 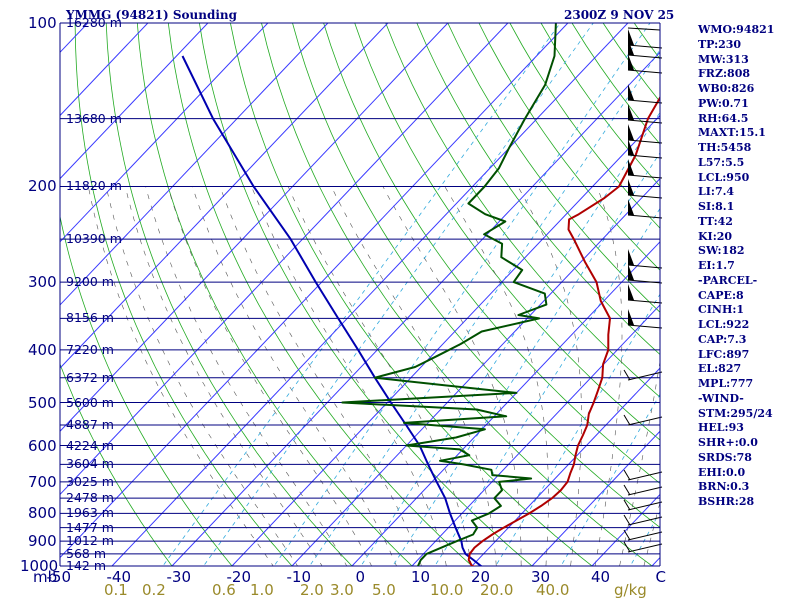 I want to click on stat-line: WMO:94821, so click(x=736, y=29).